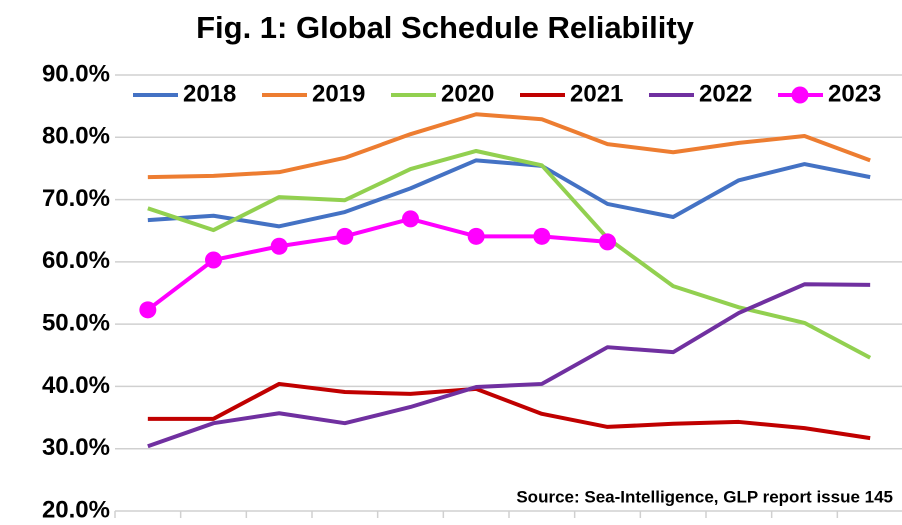 This screenshot has height=525, width=902. I want to click on legend-label: 2020, so click(467, 93).